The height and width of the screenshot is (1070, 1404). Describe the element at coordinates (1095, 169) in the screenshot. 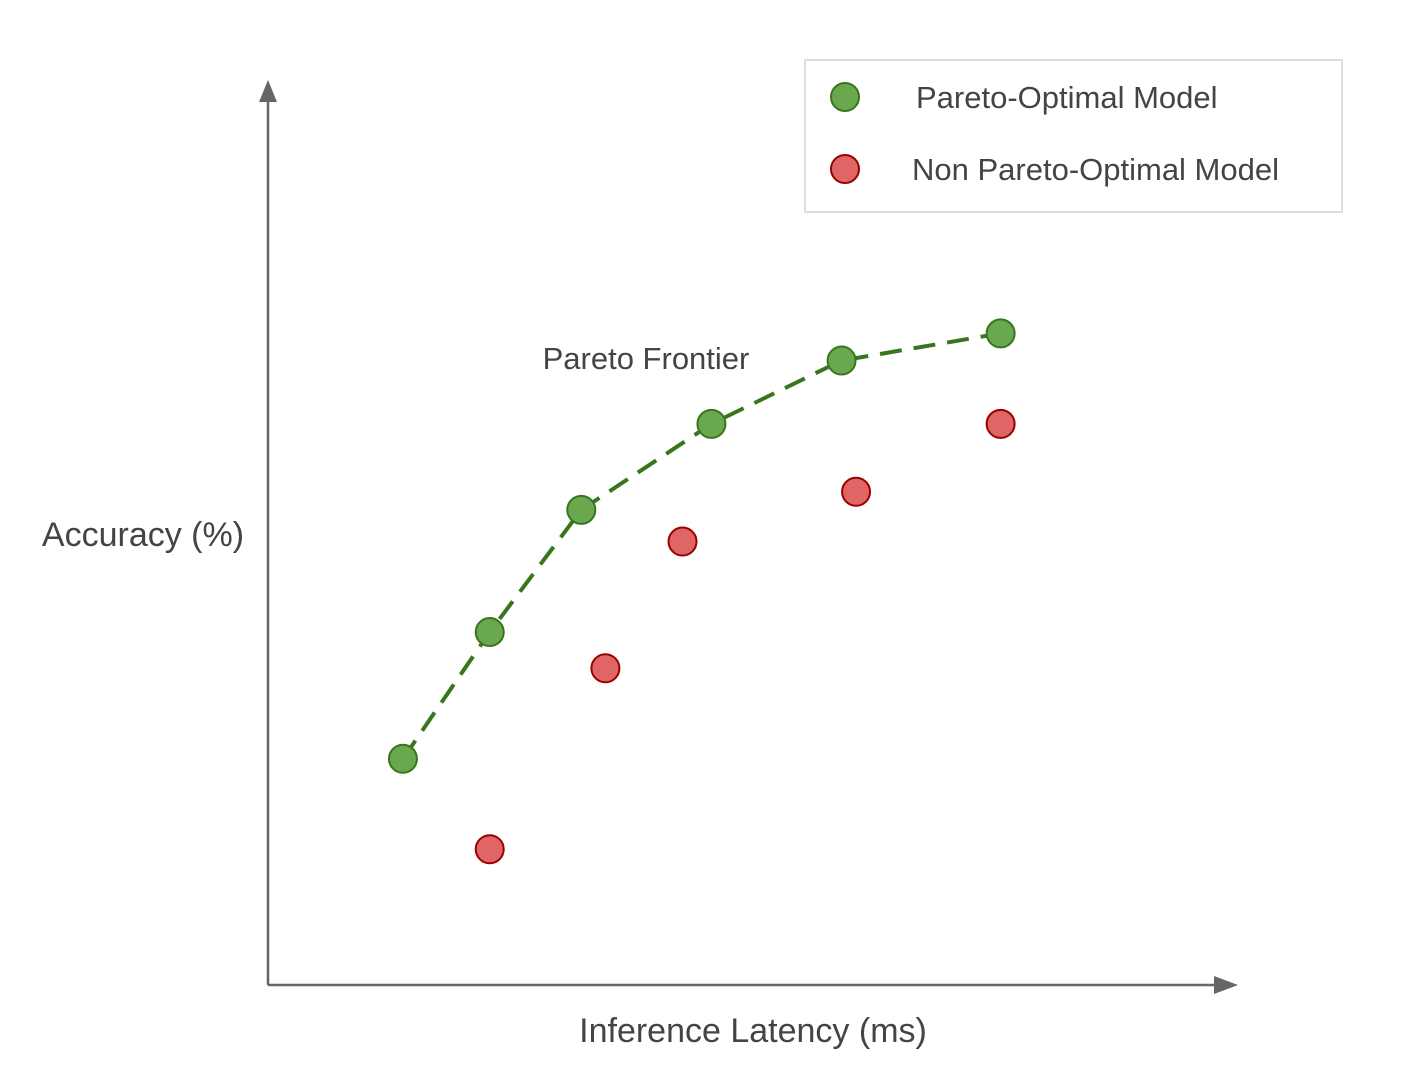

I see `legend-label-non-pareto: Non Pareto-Optimal Model` at that location.